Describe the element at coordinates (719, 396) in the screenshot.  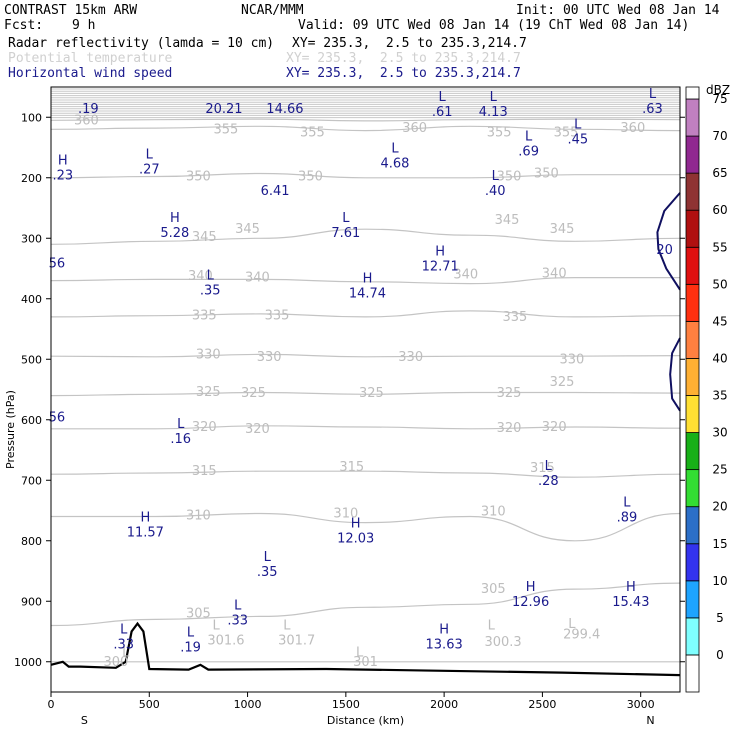
I see `colorbar-label: 35` at that location.